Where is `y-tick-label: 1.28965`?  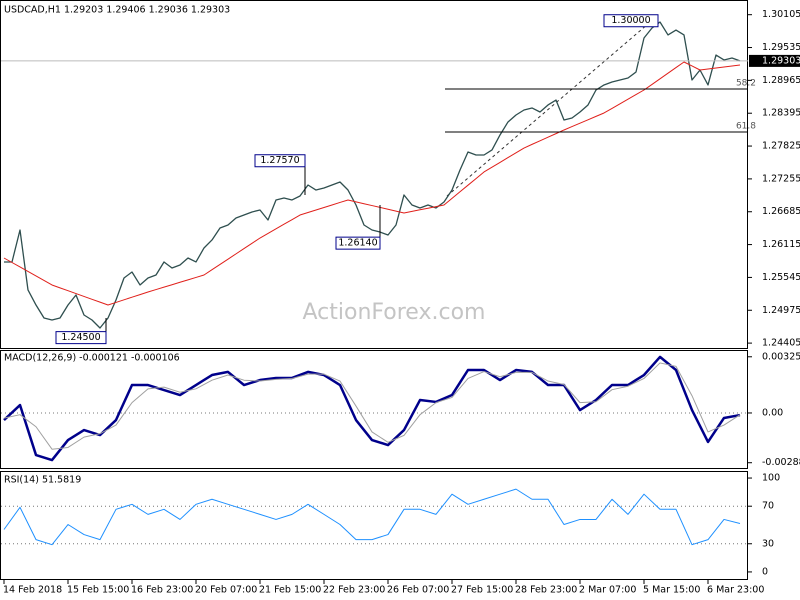
y-tick-label: 1.28965 is located at coordinates (781, 80).